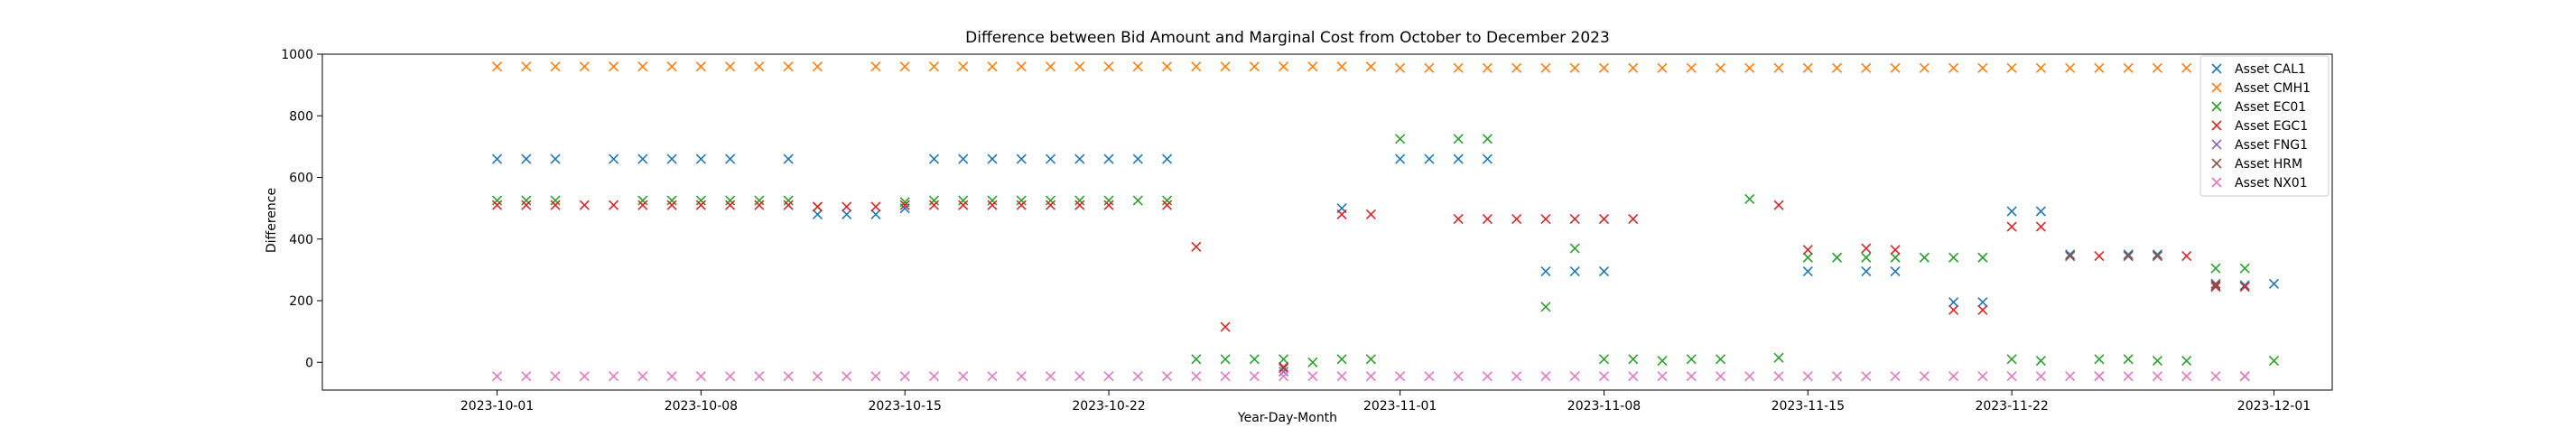  Describe the element at coordinates (301, 117) in the screenshot. I see `y-tick-label: 800` at that location.